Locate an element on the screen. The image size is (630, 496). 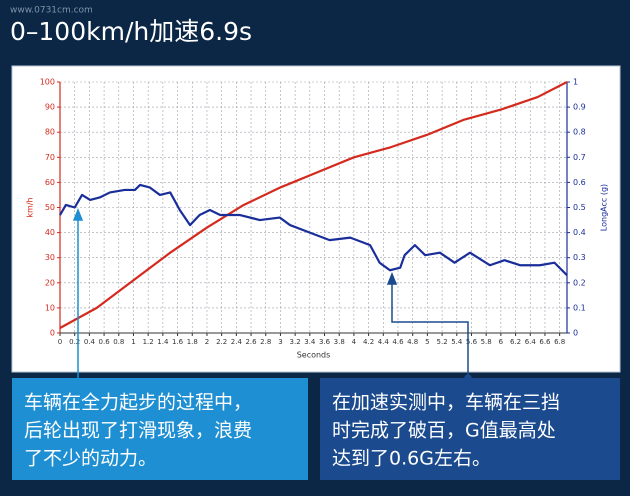
y-tick-label: 100 is located at coordinates (47, 82).